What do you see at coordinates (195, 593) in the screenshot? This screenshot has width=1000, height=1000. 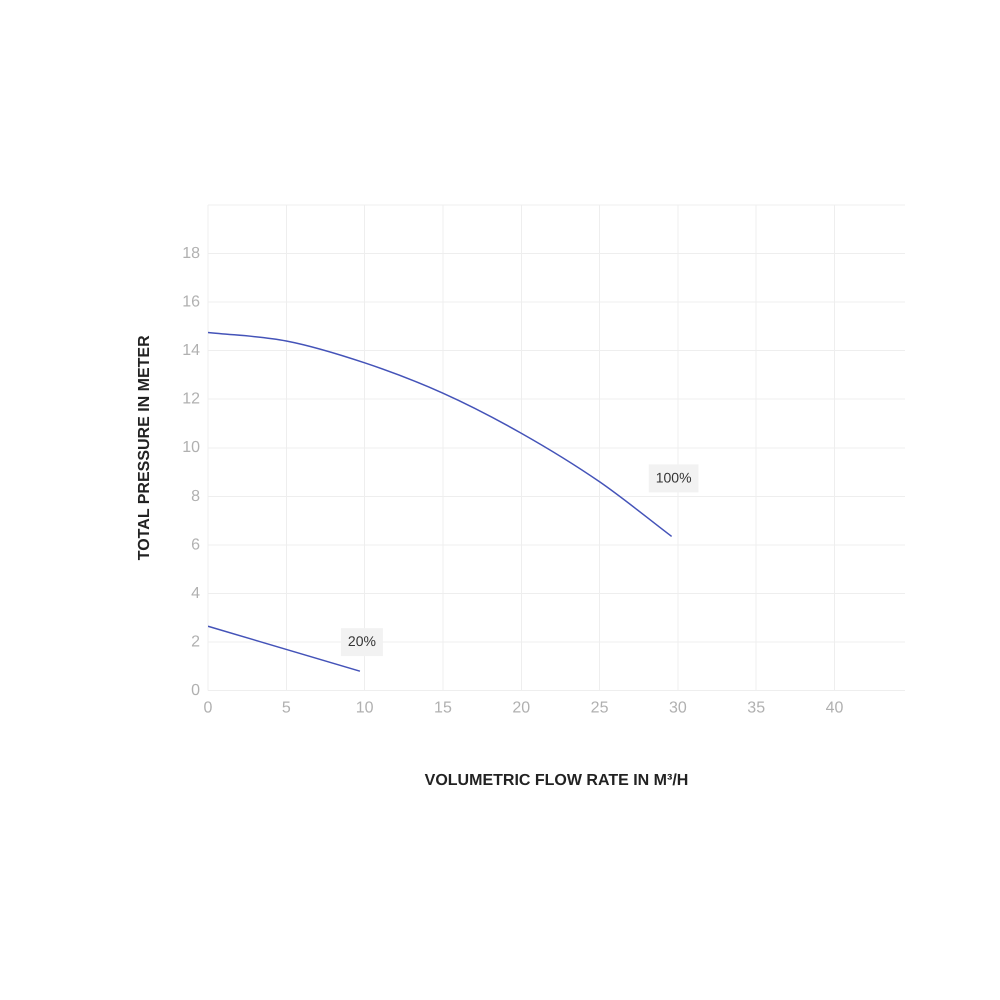 I see `y-tick-label: 4` at bounding box center [195, 593].